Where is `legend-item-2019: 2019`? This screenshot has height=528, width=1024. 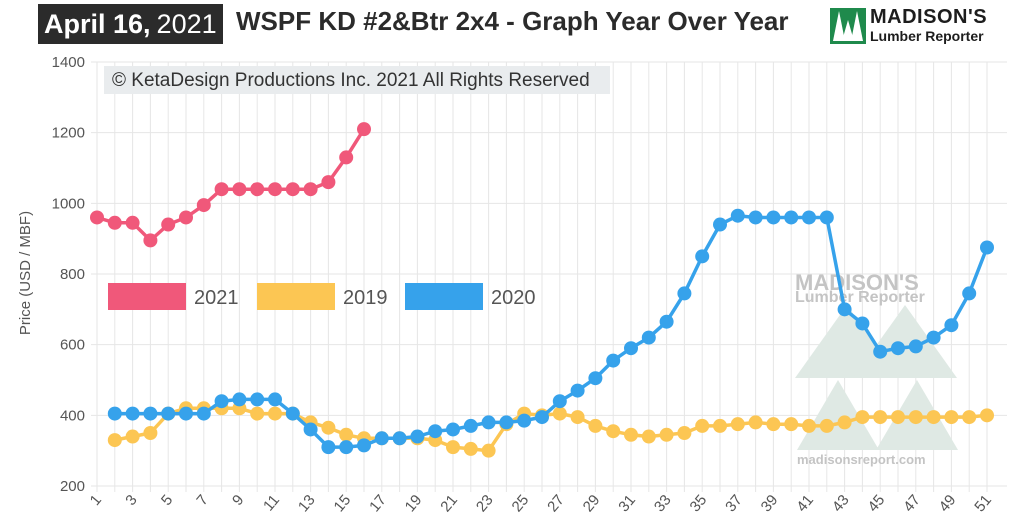
legend-item-2019: 2019 is located at coordinates (322, 296).